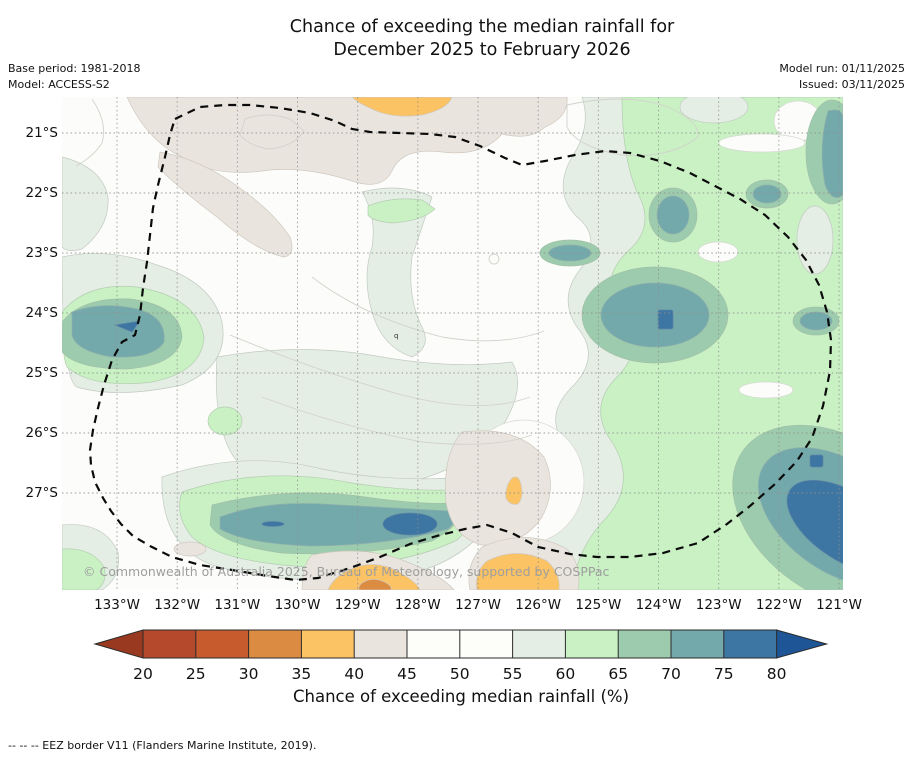  What do you see at coordinates (815, 240) in the screenshot?
I see `hole-pale-e` at bounding box center [815, 240].